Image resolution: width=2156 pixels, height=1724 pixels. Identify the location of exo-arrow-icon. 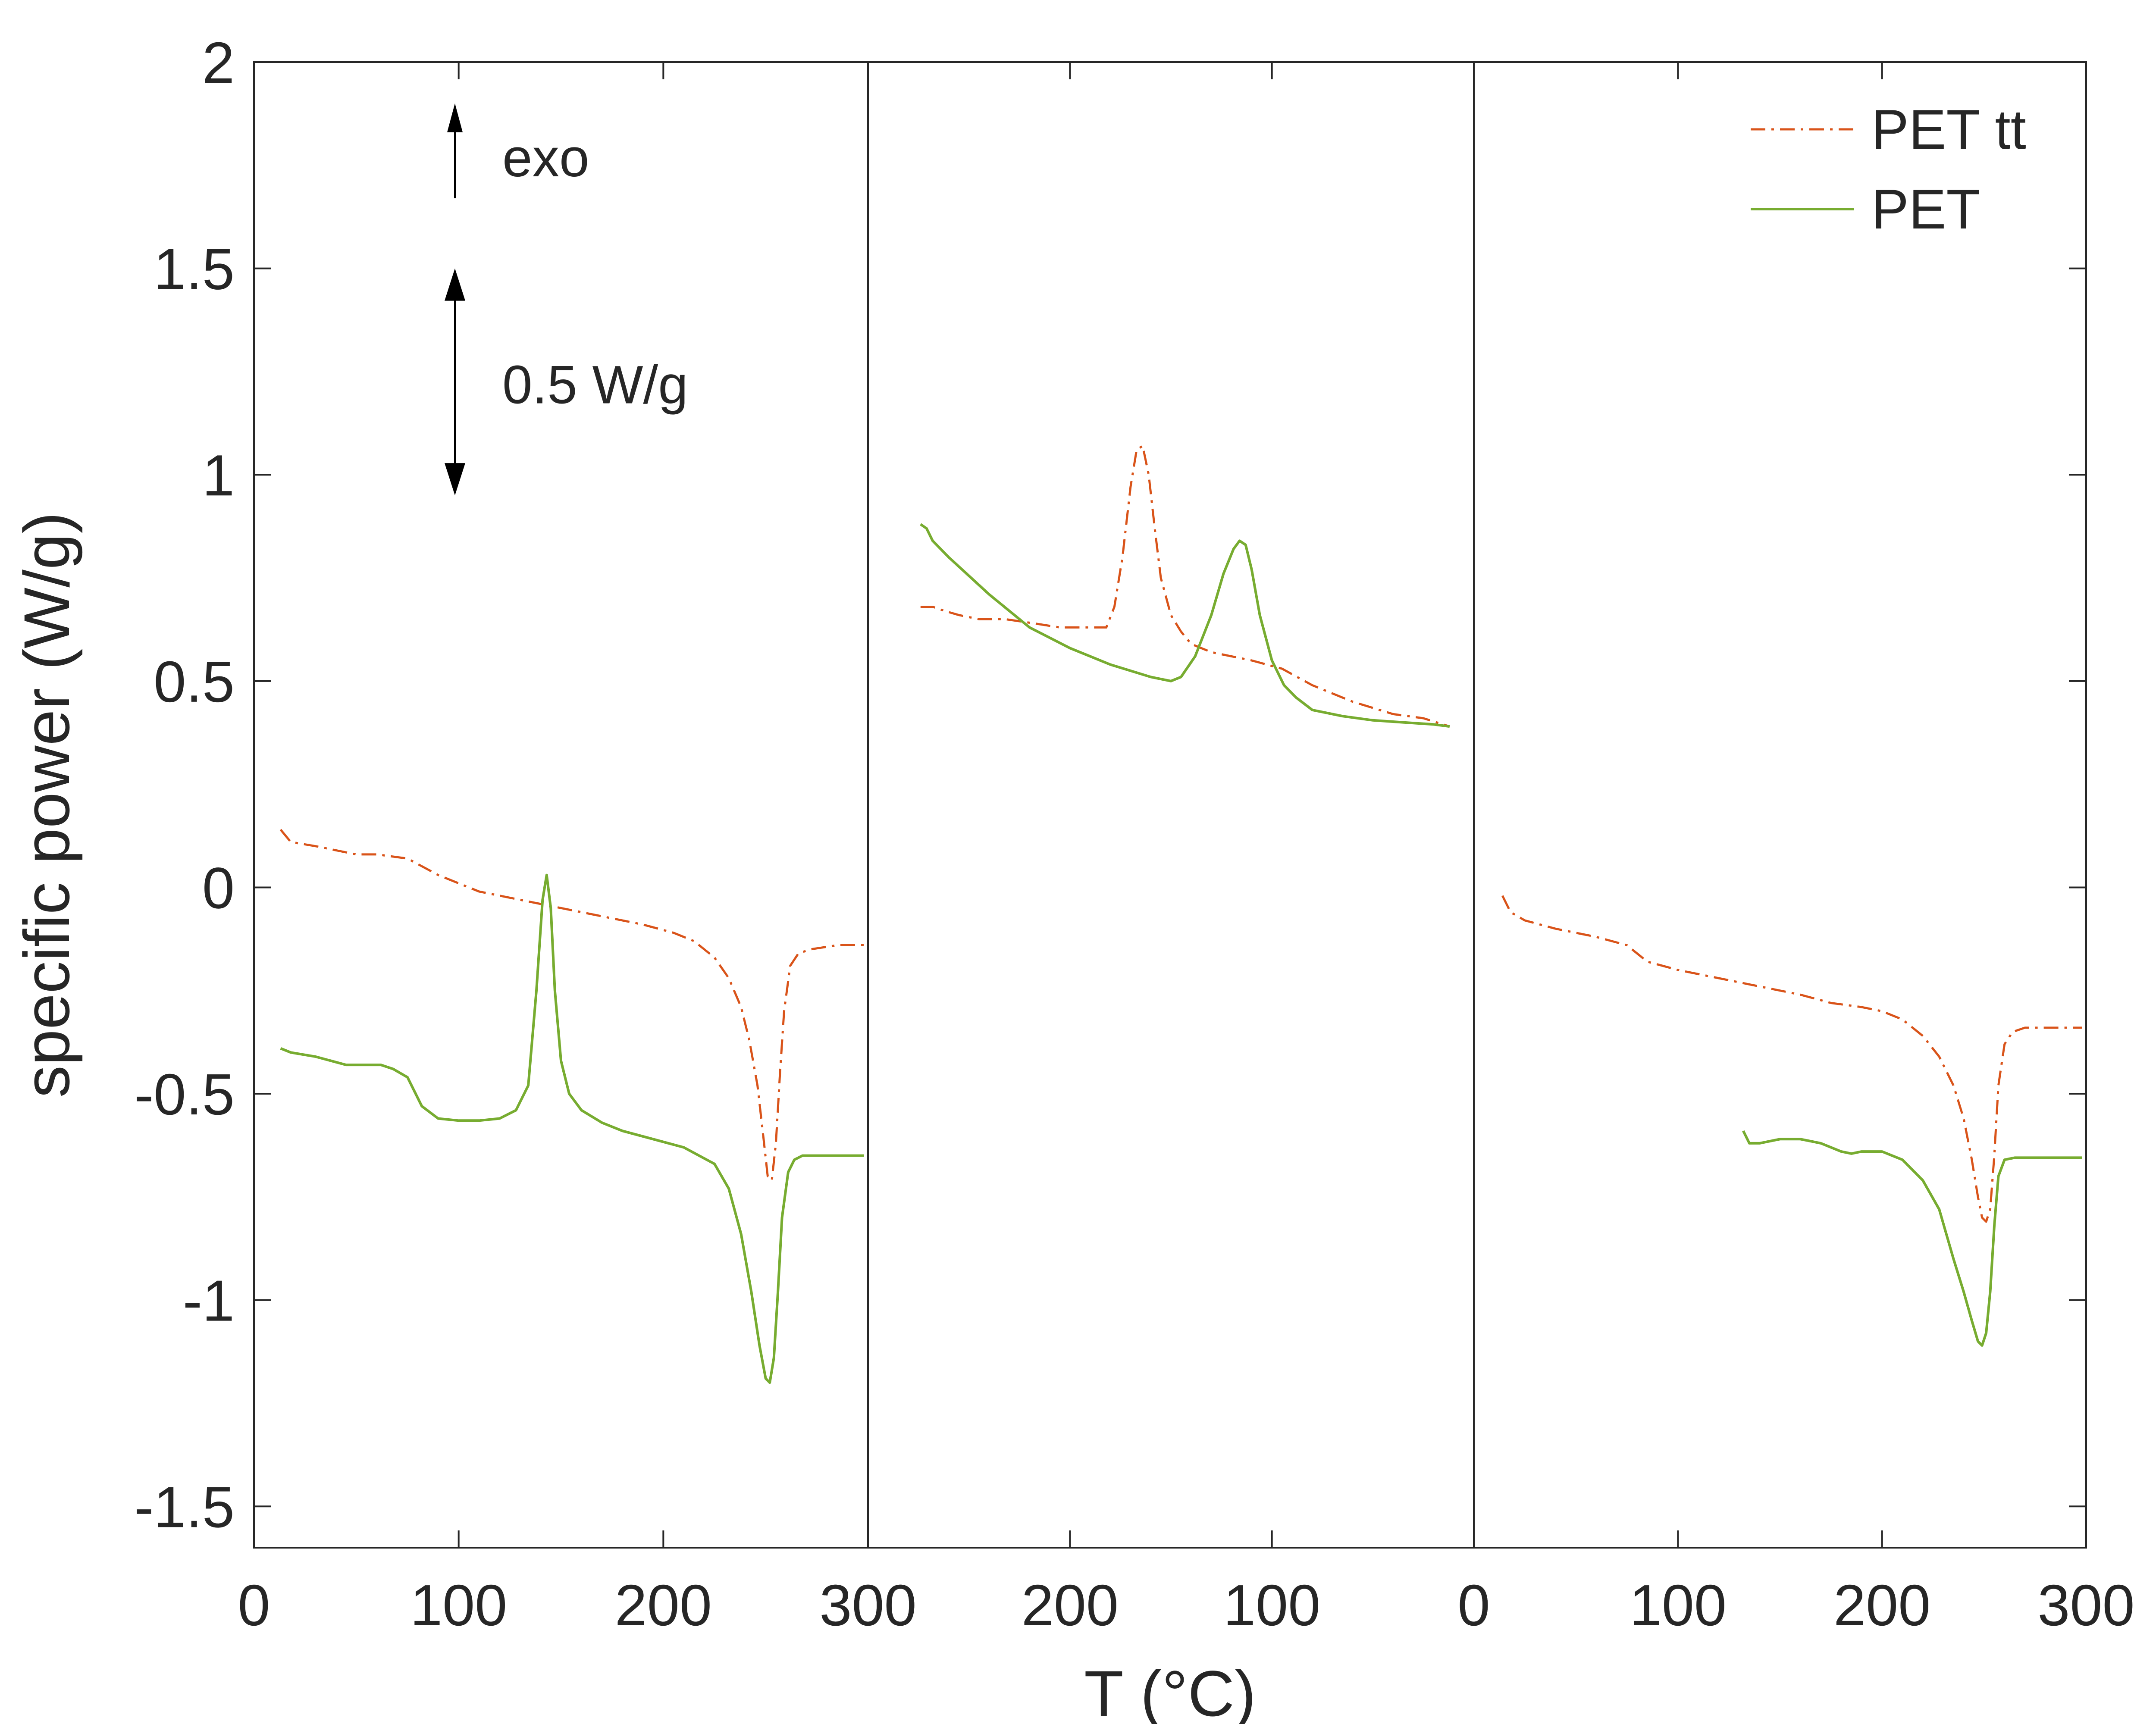
(455, 150).